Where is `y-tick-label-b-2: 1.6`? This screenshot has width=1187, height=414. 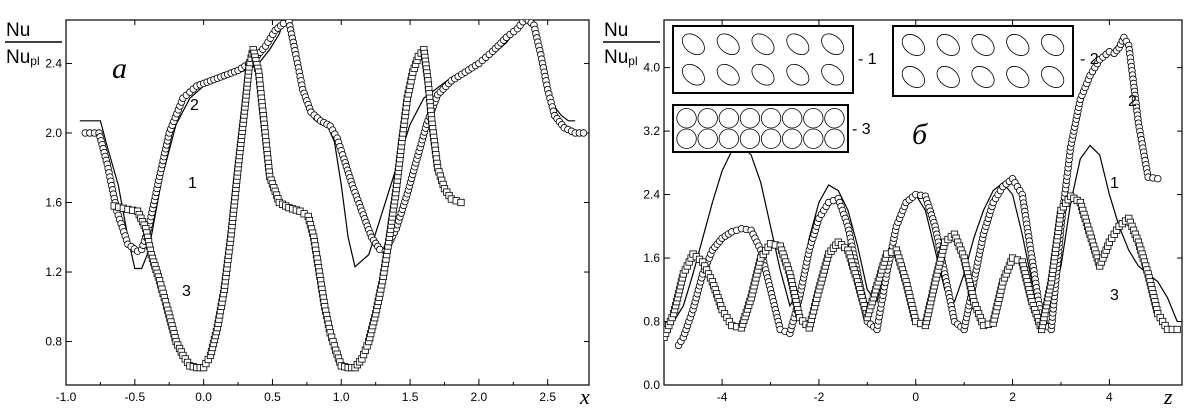 y-tick-label-b-2: 1.6 is located at coordinates (651, 258).